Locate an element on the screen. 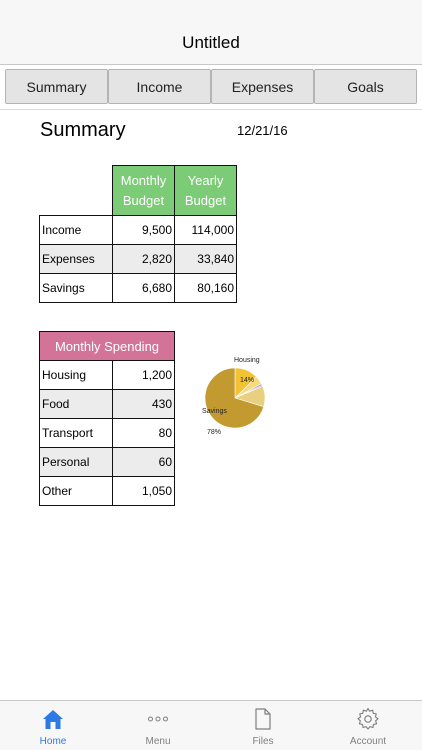 The height and width of the screenshot is (750, 422). row-label-food: Food is located at coordinates (76, 404).